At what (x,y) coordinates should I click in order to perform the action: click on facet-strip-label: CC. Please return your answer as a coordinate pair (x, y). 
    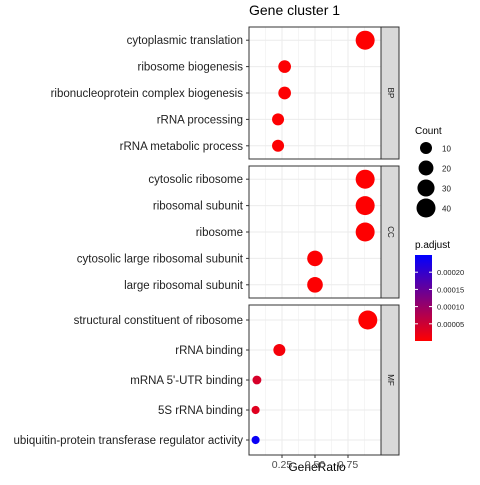
    Looking at the image, I should click on (390, 232).